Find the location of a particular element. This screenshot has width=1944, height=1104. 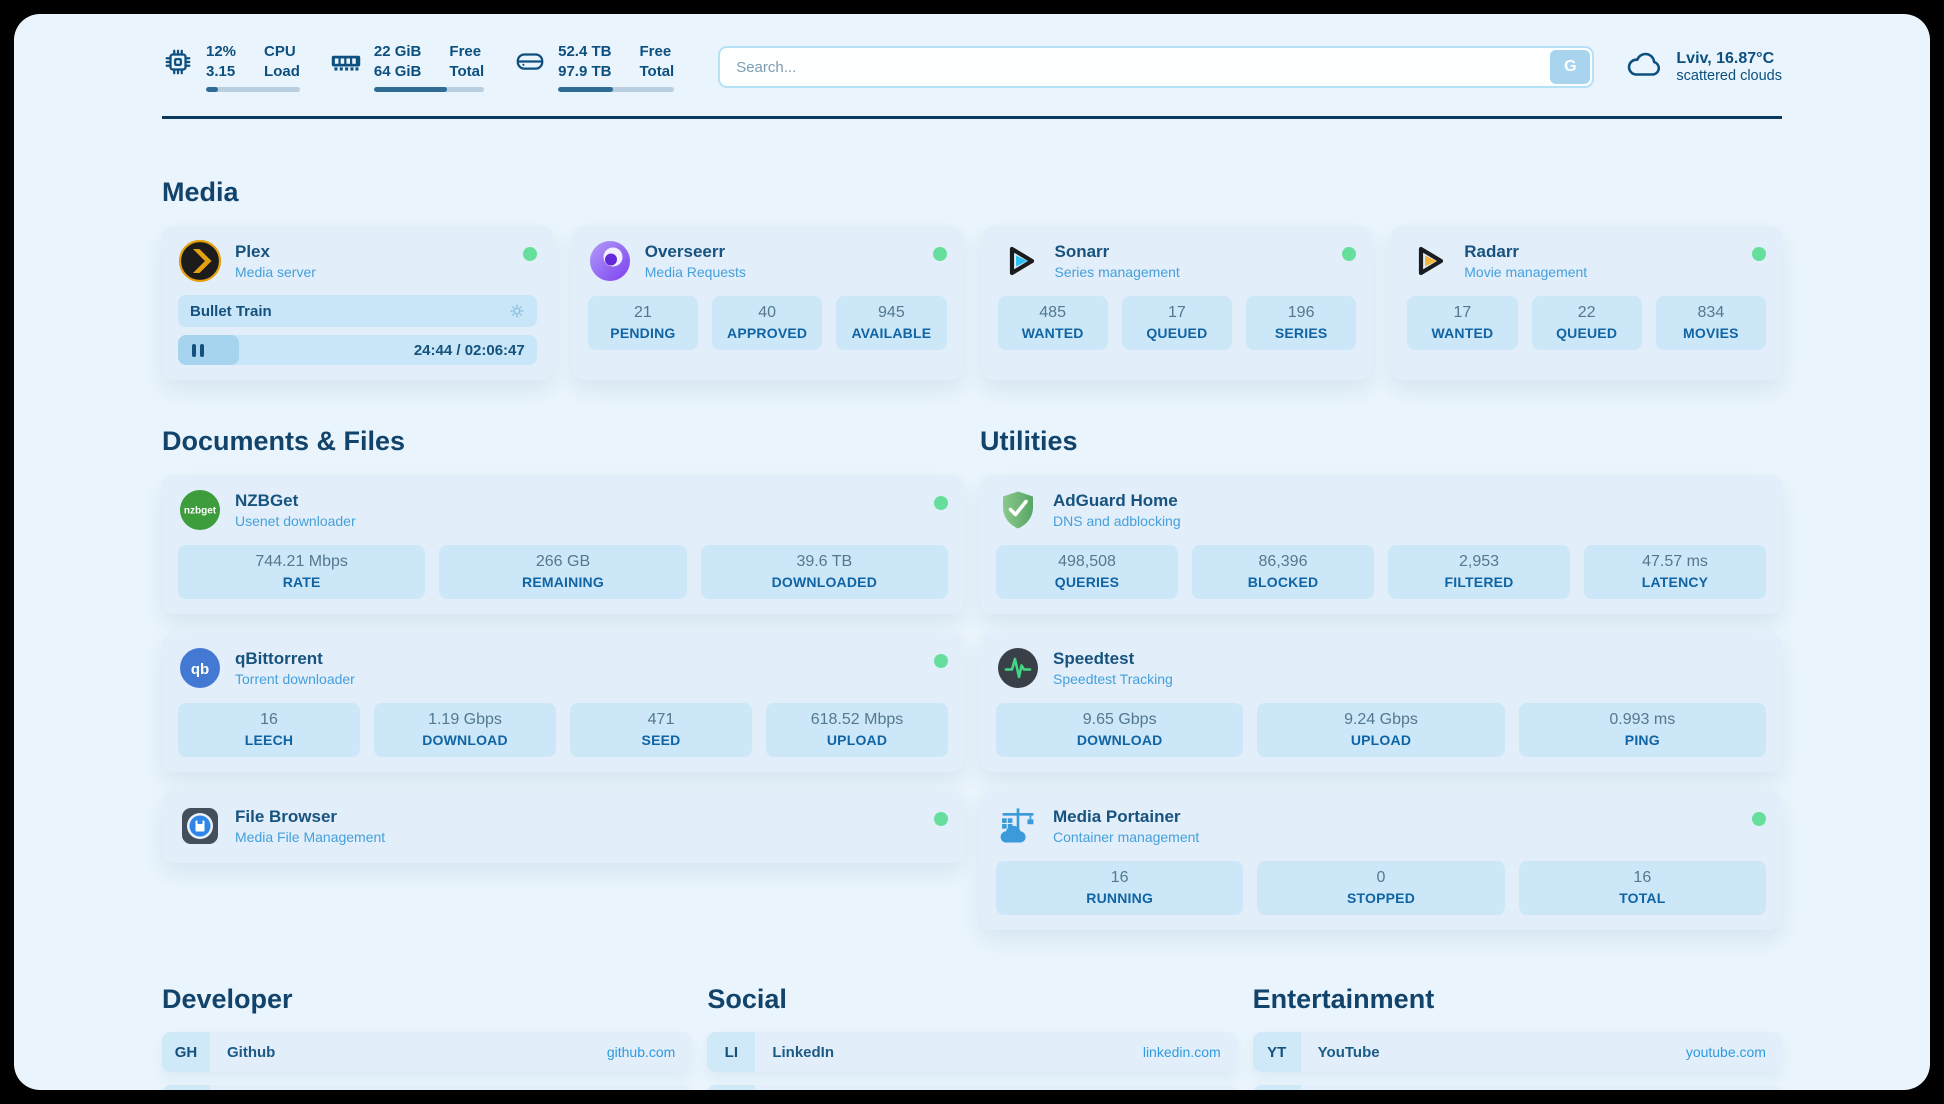

search-engine-button: G is located at coordinates (1570, 67).